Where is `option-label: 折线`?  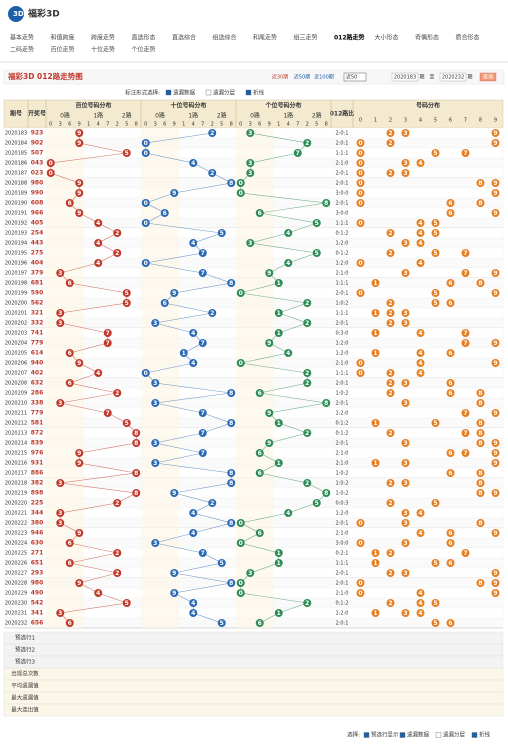 option-label: 折线 is located at coordinates (259, 93).